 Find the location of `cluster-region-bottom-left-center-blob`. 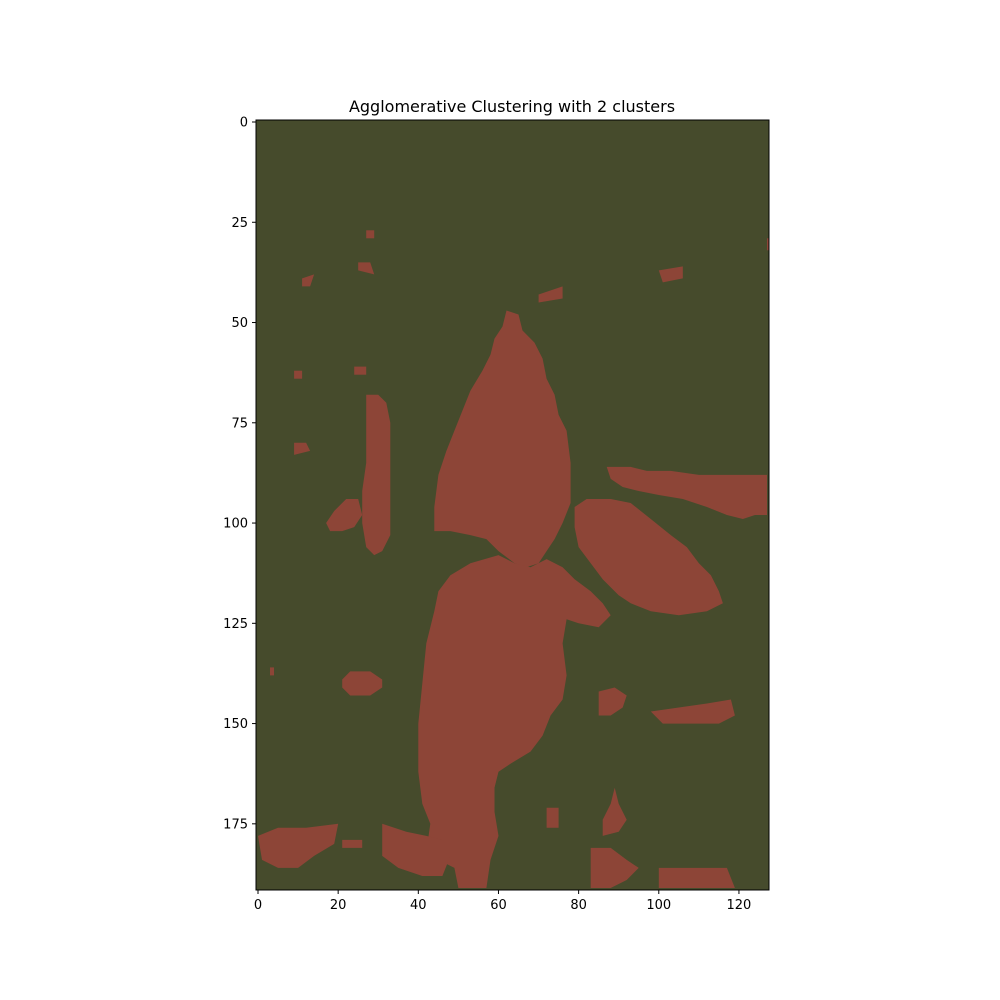

cluster-region-bottom-left-center-blob is located at coordinates (416, 849).